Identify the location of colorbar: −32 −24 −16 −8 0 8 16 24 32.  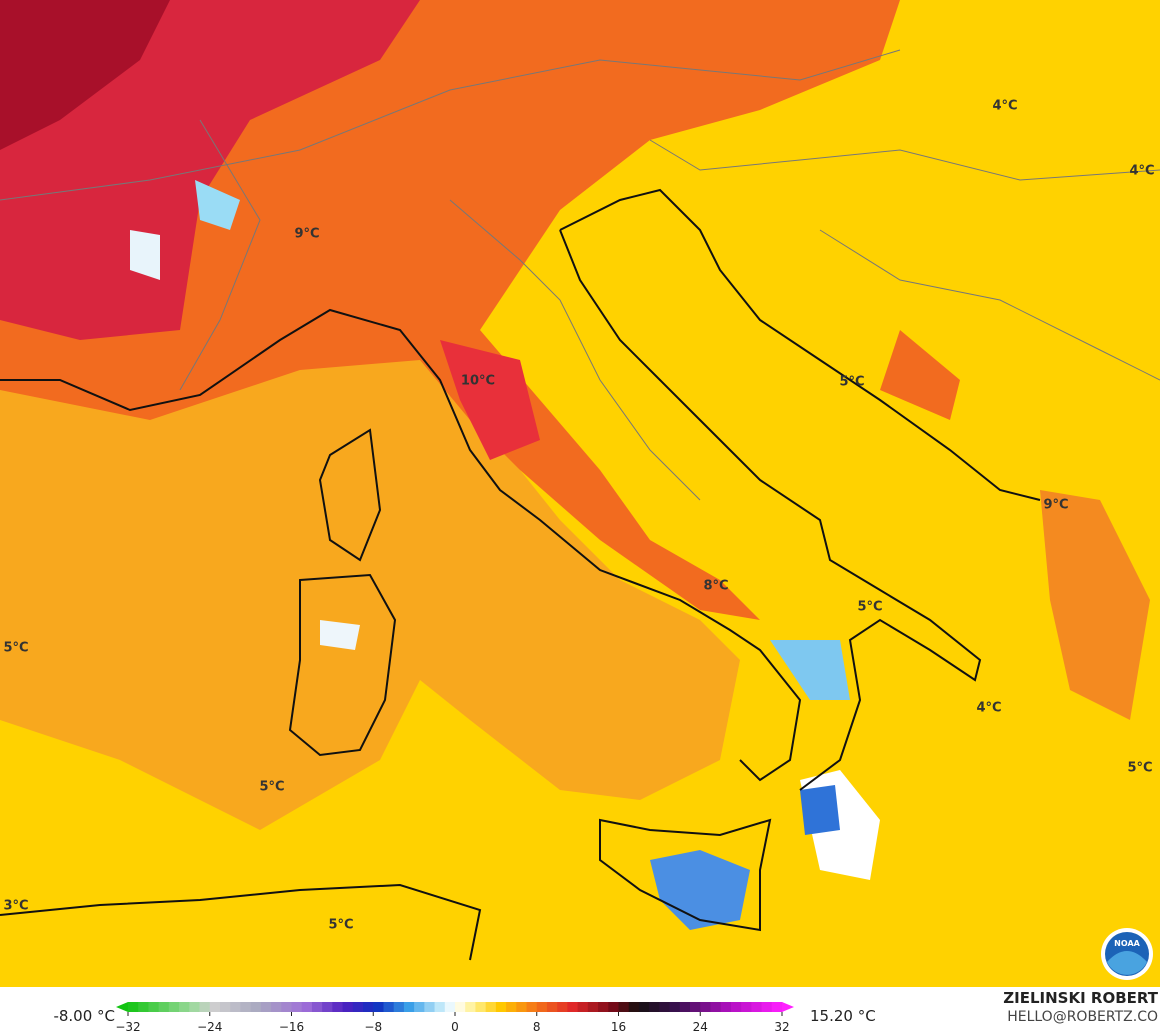
(454, 1018).